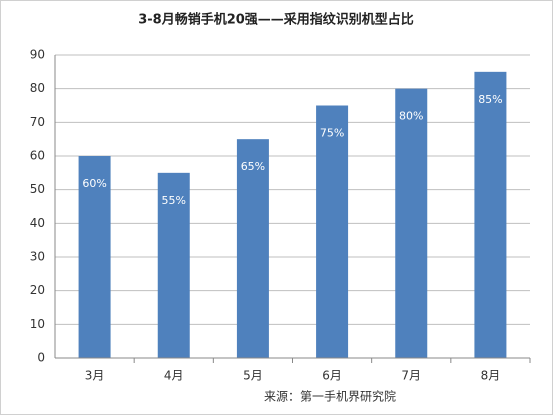  I want to click on x-tick-label: 3月, so click(95, 376).